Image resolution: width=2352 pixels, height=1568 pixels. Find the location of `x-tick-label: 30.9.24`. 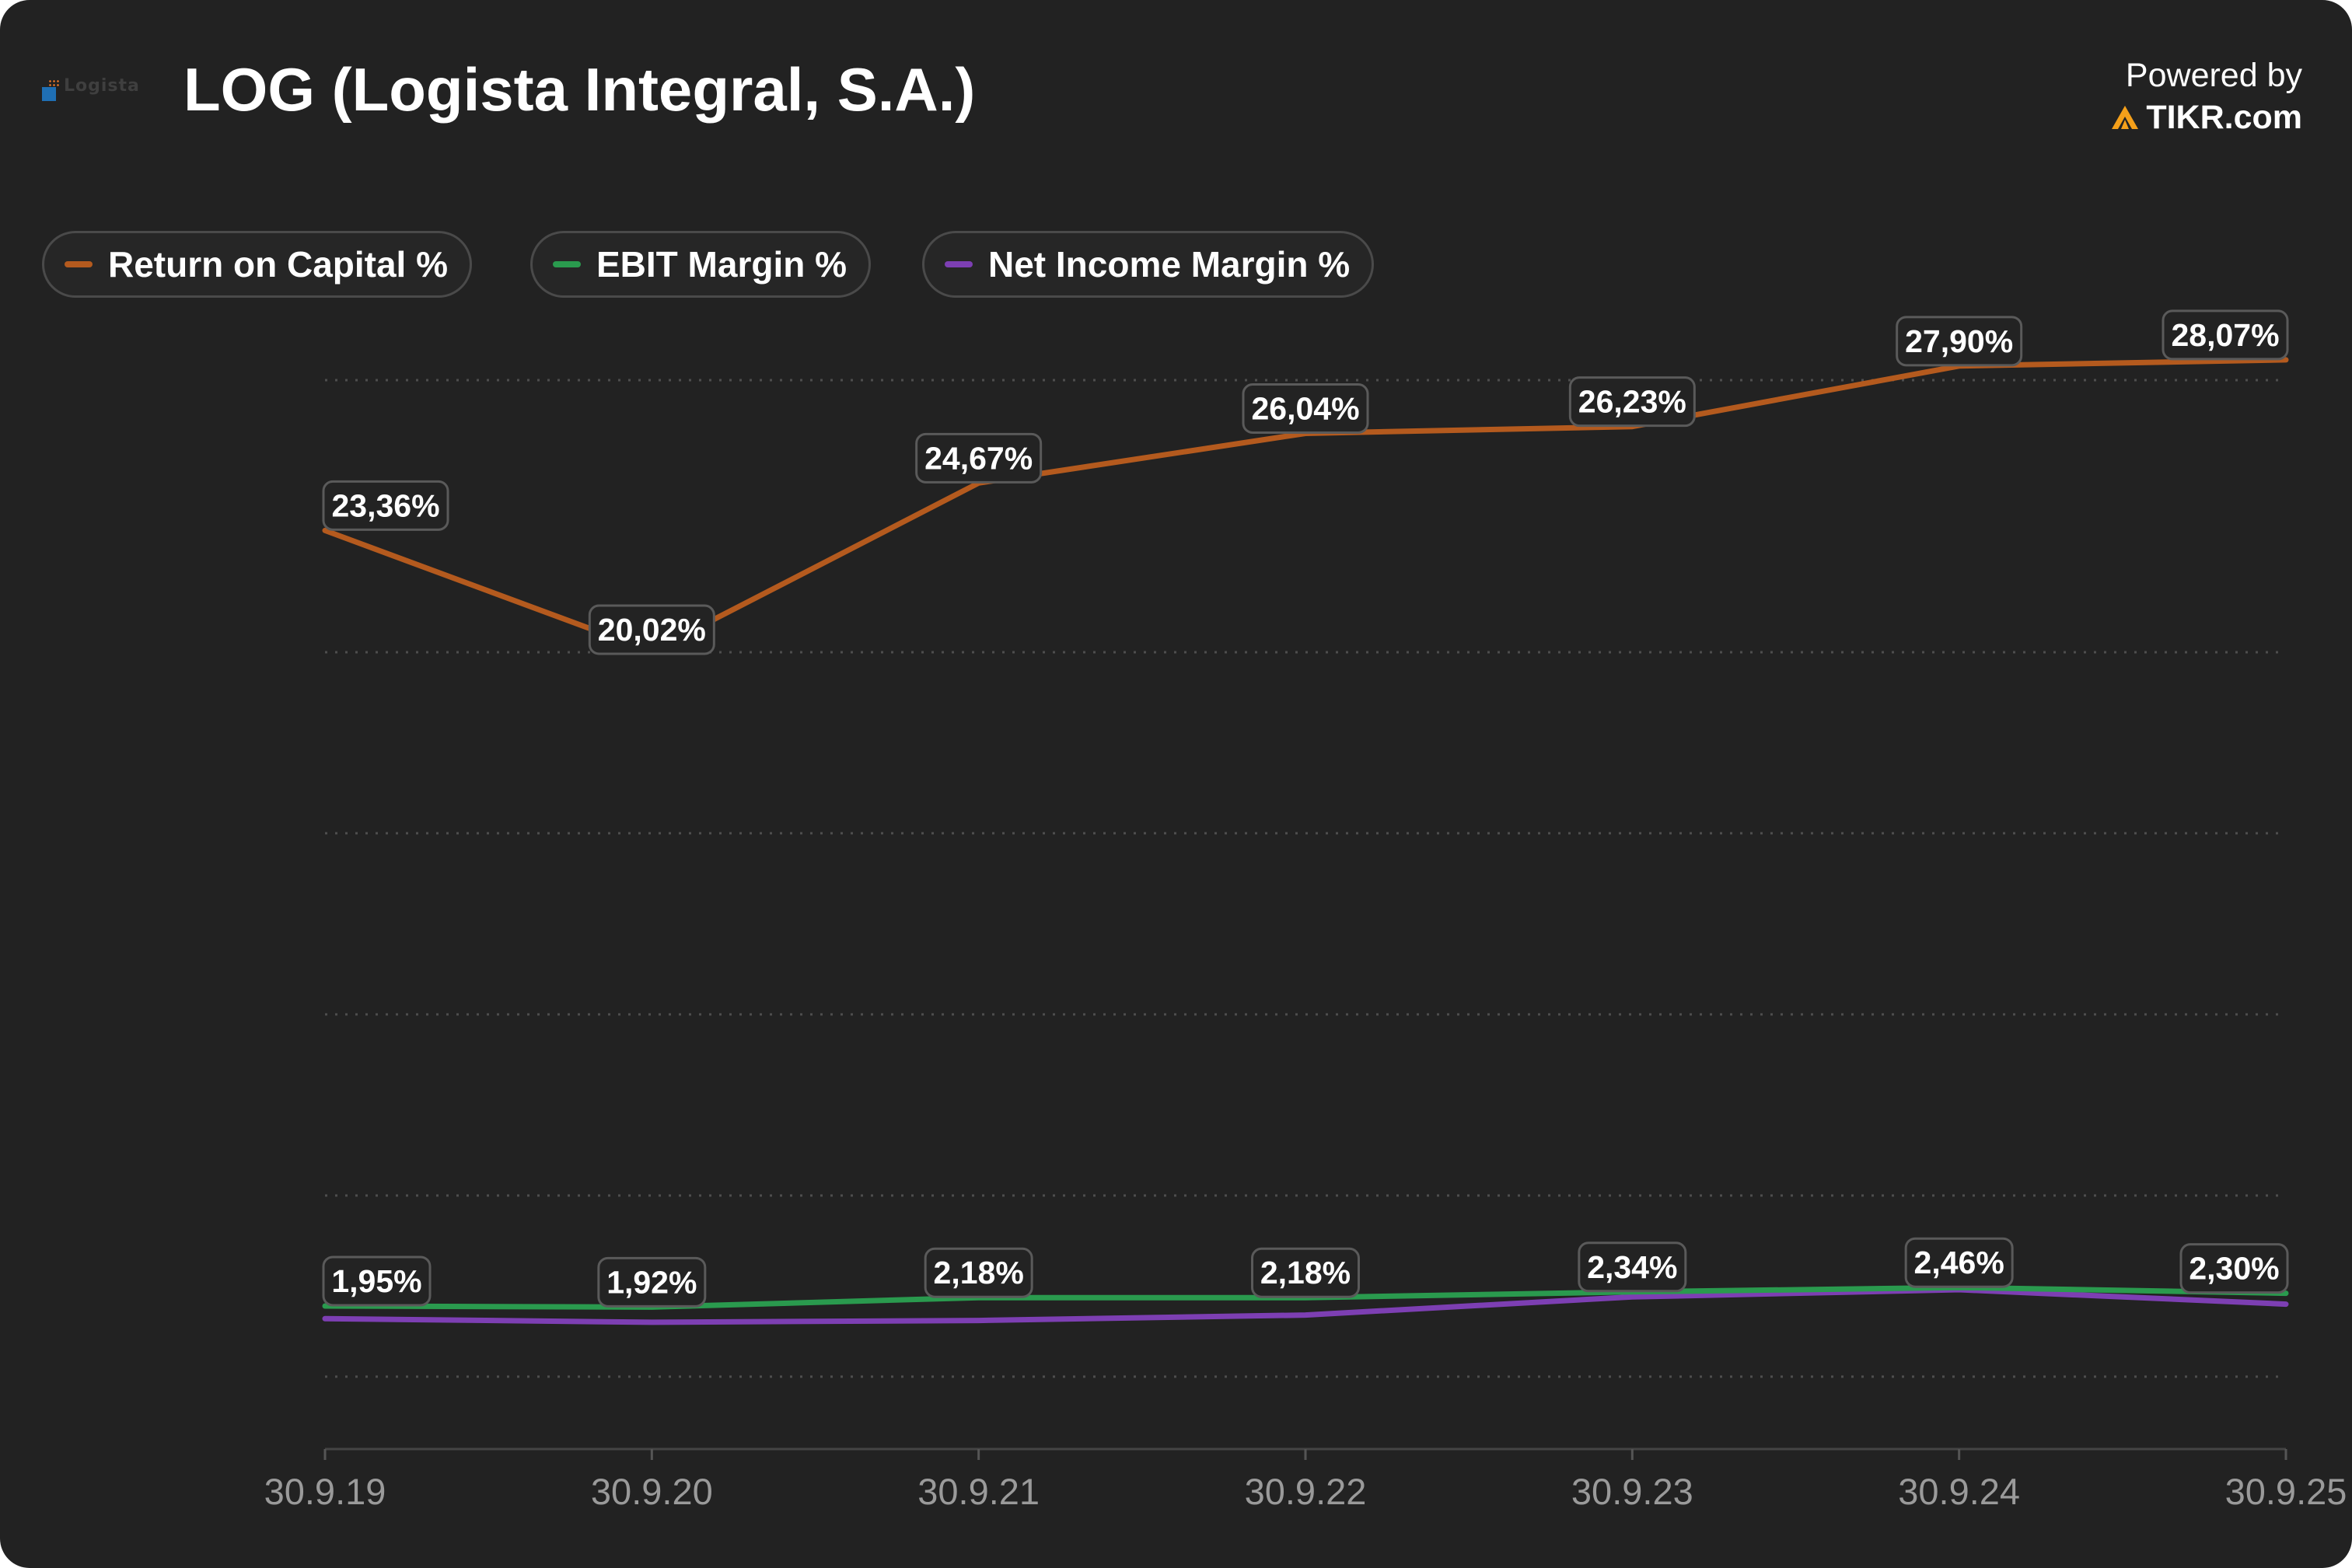

x-tick-label: 30.9.24 is located at coordinates (1959, 1491).